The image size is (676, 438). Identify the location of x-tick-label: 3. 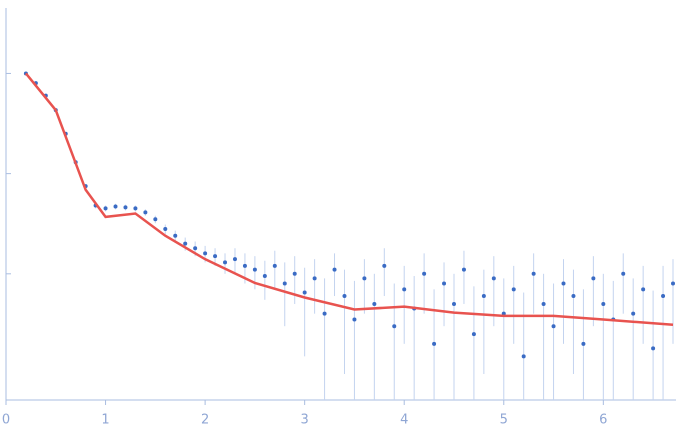
(305, 420).